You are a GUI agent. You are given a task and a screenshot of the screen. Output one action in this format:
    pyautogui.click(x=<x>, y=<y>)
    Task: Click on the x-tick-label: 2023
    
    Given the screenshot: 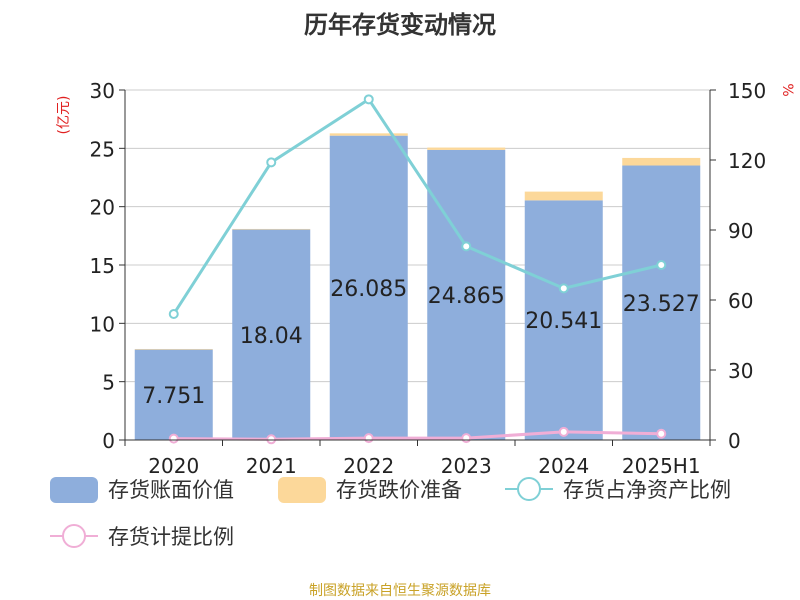 What is the action you would take?
    pyautogui.click(x=466, y=466)
    